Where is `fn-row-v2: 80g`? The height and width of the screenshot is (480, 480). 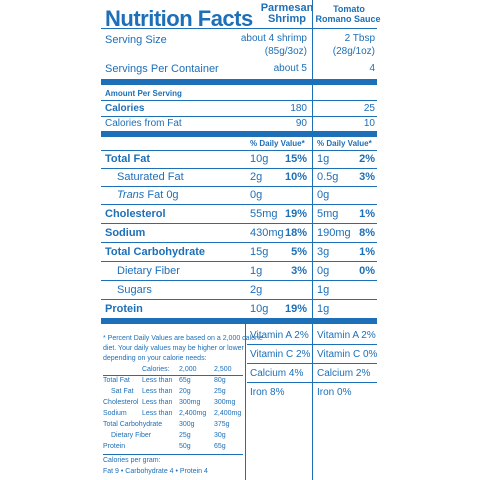
fn-row-v2: 80g is located at coordinates (220, 380).